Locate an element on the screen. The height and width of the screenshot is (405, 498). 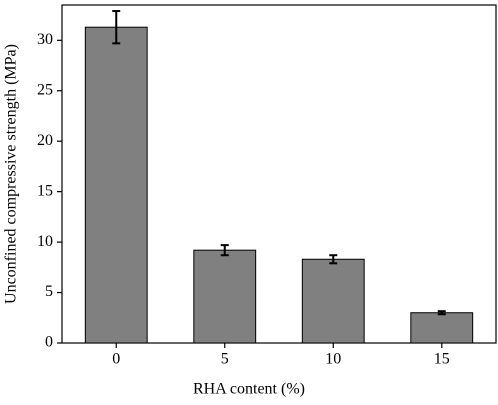
x-tick-label: 0 is located at coordinates (116, 359).